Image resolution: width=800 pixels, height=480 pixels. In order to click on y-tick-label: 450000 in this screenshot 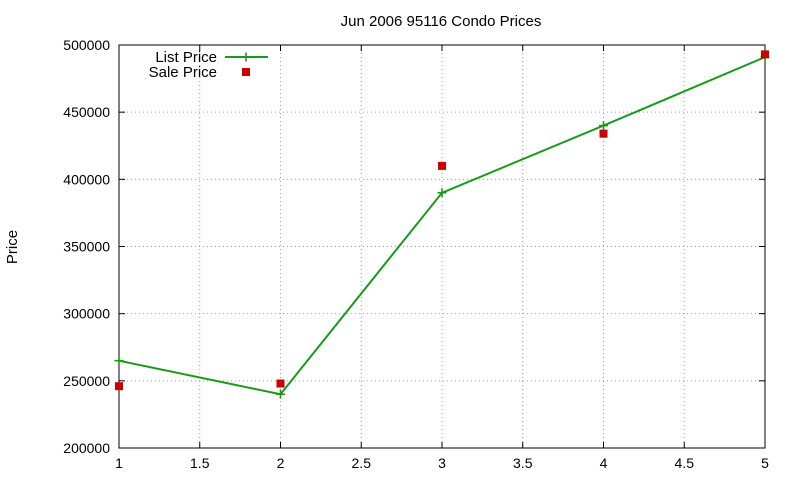, I will do `click(86, 112)`.